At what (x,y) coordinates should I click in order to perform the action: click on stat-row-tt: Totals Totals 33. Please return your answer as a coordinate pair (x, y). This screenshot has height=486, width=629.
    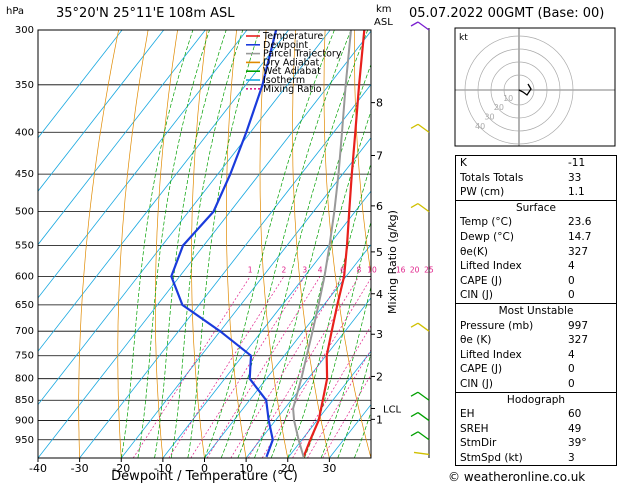
    Looking at the image, I should click on (521, 177).